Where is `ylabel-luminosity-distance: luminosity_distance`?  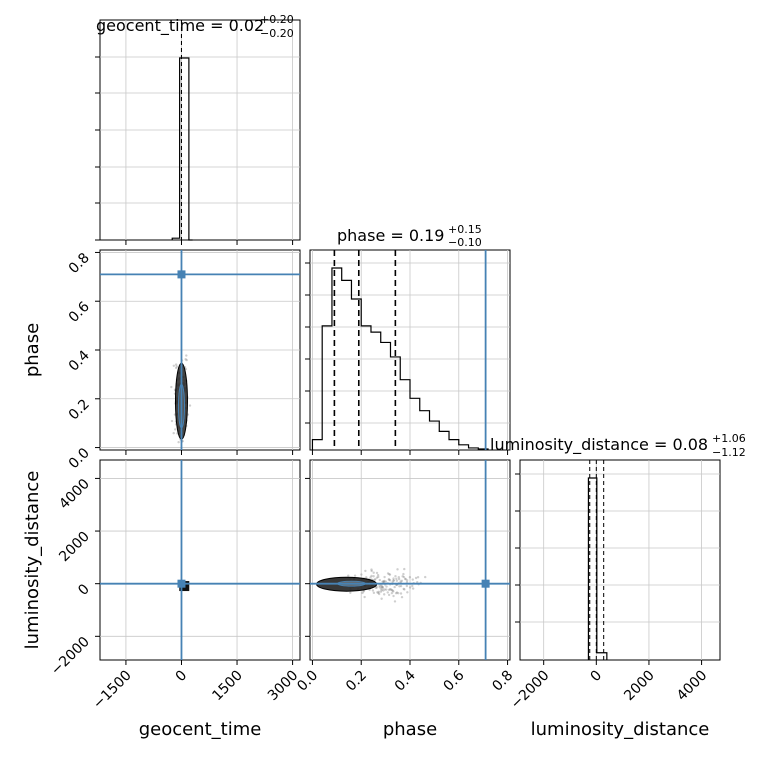 ylabel-luminosity-distance: luminosity_distance is located at coordinates (32, 560).